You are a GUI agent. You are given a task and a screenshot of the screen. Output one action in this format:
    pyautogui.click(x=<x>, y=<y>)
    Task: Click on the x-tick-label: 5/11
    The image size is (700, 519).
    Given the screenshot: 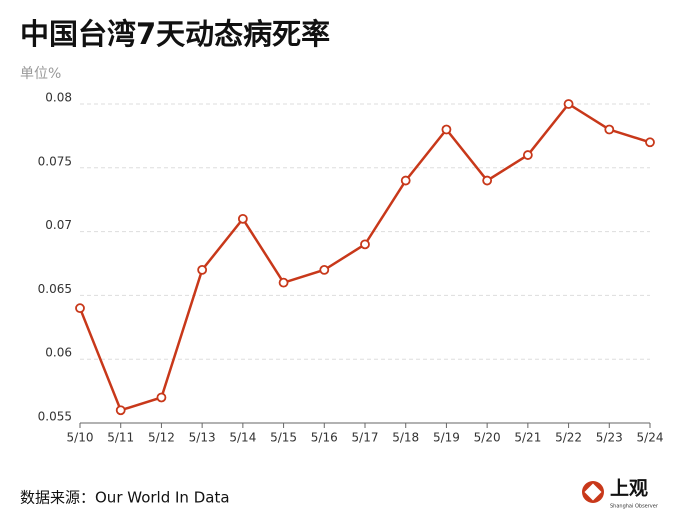 What is the action you would take?
    pyautogui.click(x=120, y=438)
    